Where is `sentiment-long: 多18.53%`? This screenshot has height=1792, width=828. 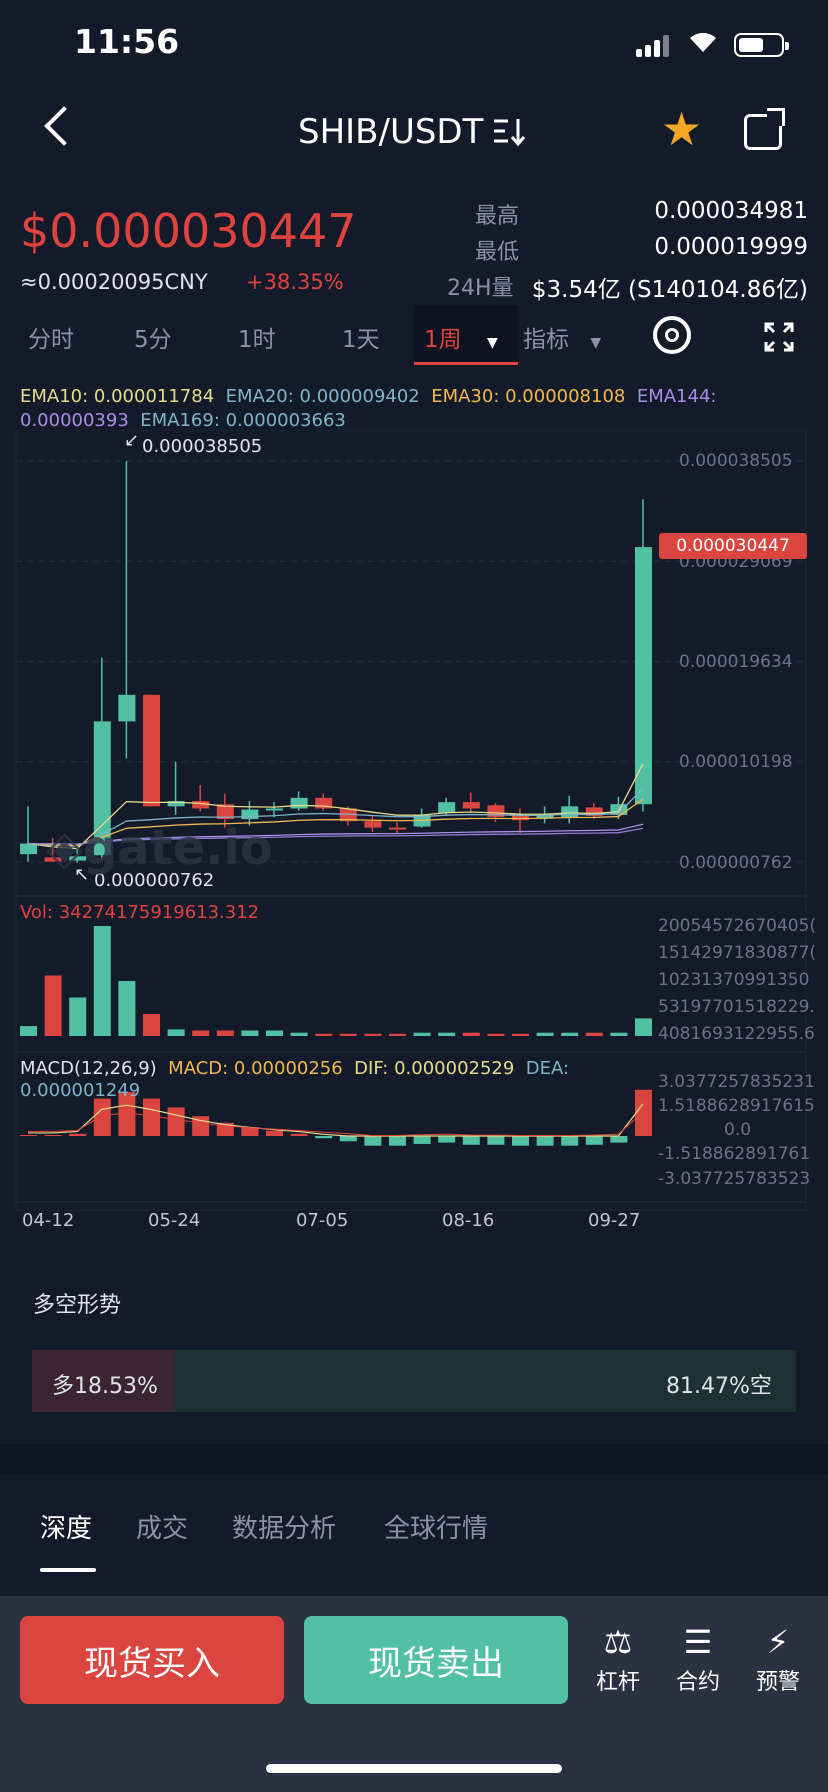
sentiment-long: 多18.53% is located at coordinates (105, 1386).